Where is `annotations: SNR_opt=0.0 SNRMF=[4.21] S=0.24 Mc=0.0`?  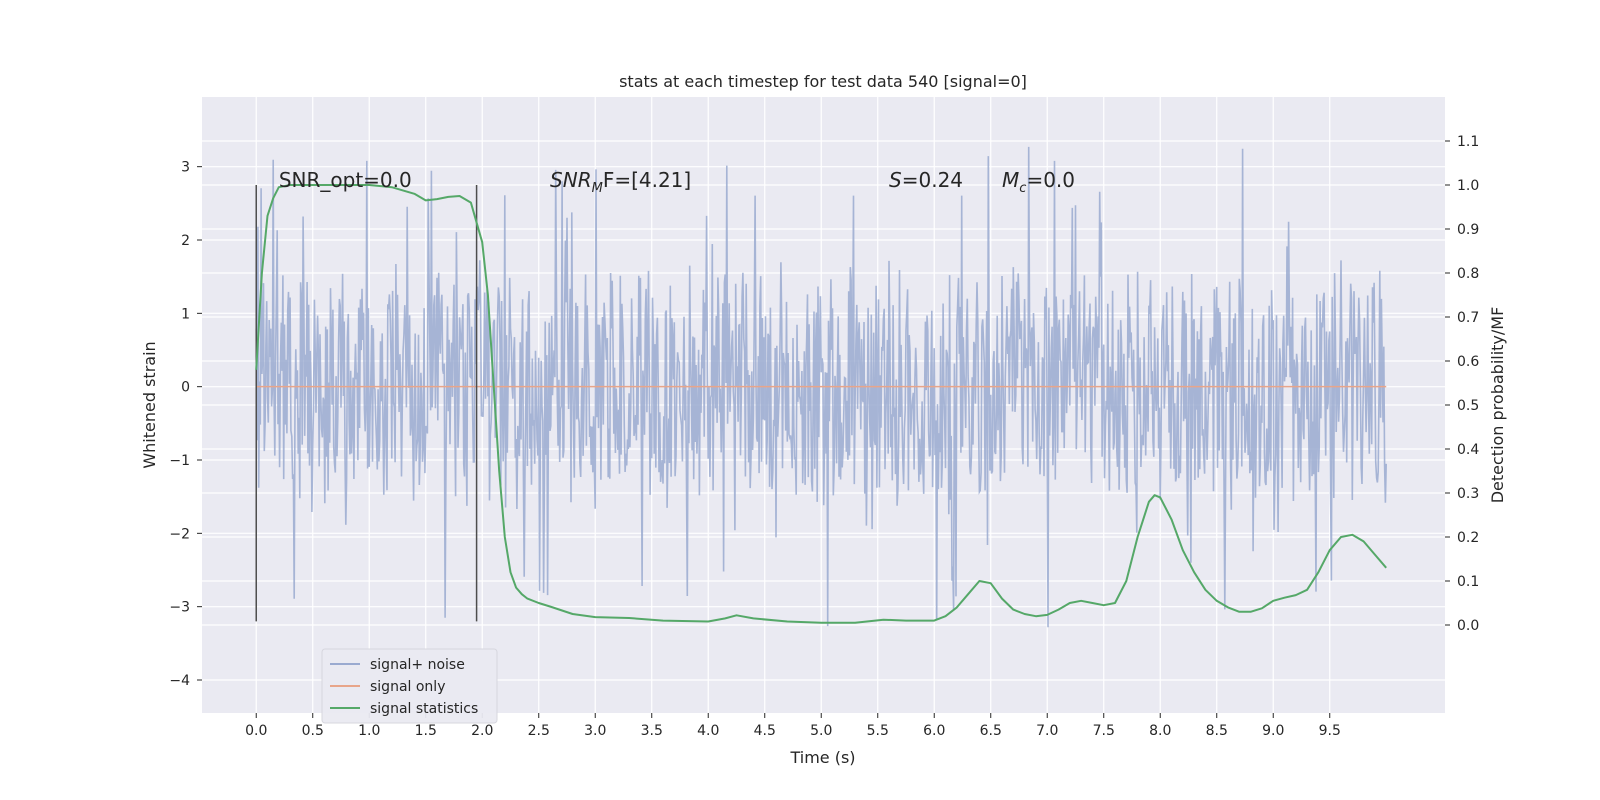
annotations: SNR_opt=0.0 SNRMF=[4.21] S=0.24 Mc=0.0 is located at coordinates (677, 182).